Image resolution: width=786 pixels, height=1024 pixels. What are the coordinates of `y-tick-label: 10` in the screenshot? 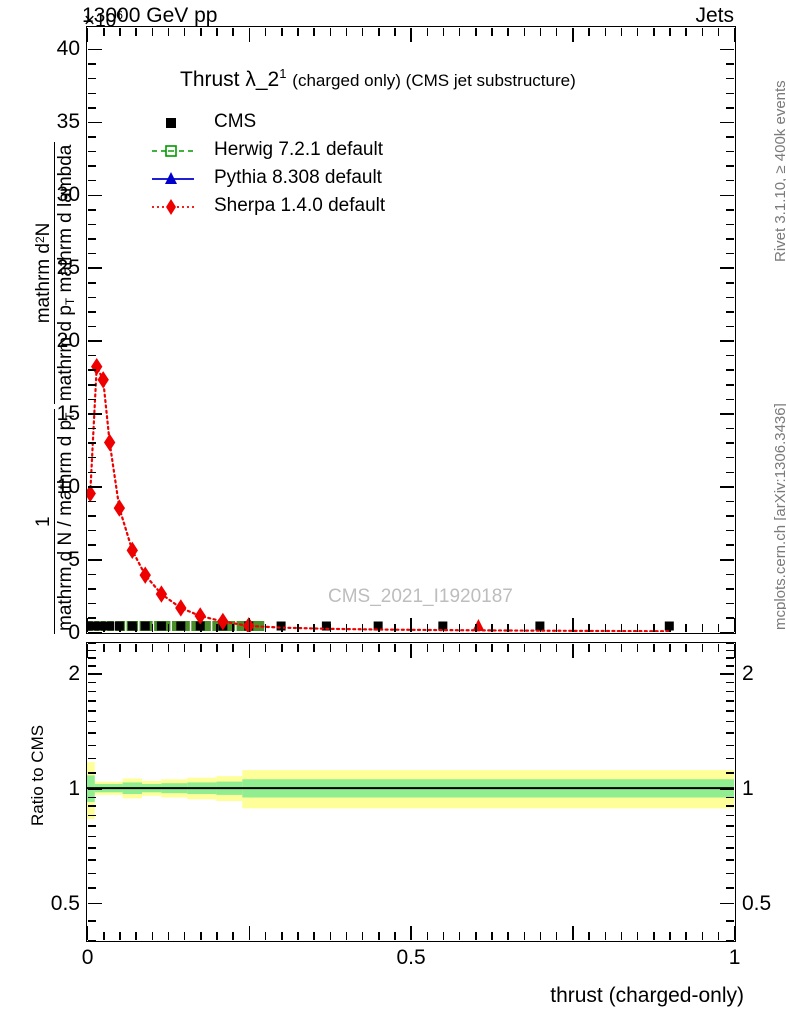 It's located at (68, 486).